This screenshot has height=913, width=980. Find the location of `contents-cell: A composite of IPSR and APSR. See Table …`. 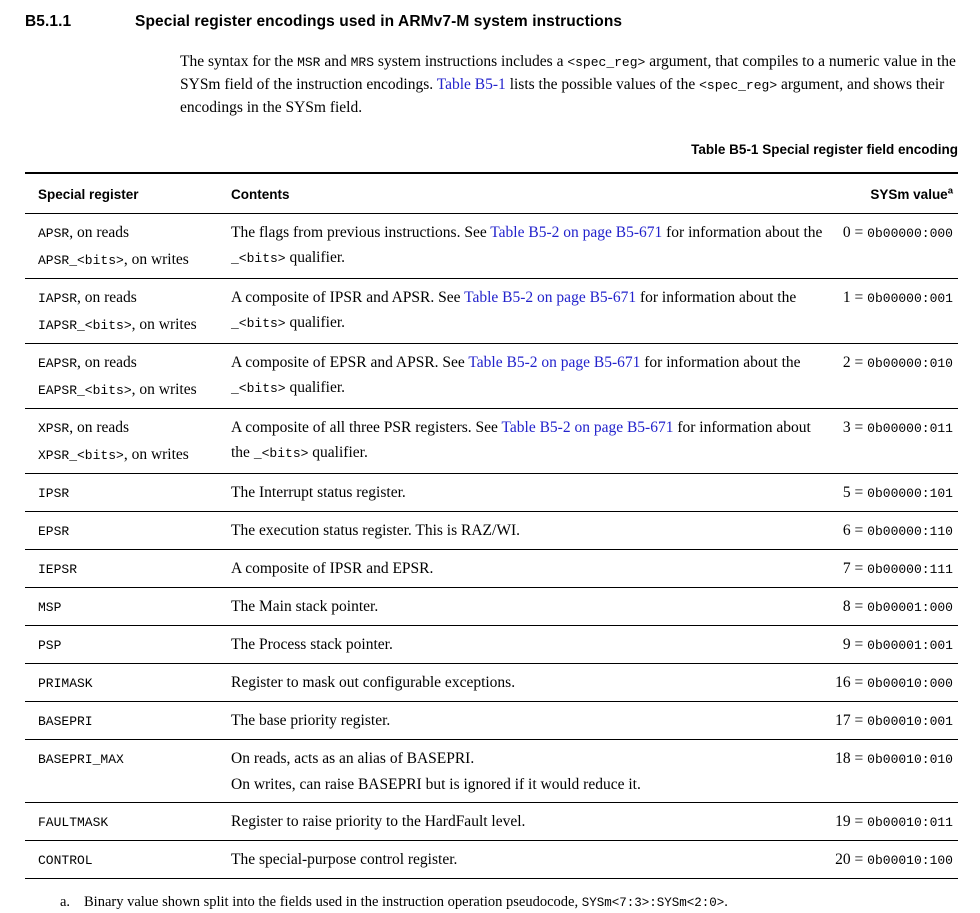

contents-cell: A composite of IPSR and APSR. See Table … is located at coordinates (525, 311).